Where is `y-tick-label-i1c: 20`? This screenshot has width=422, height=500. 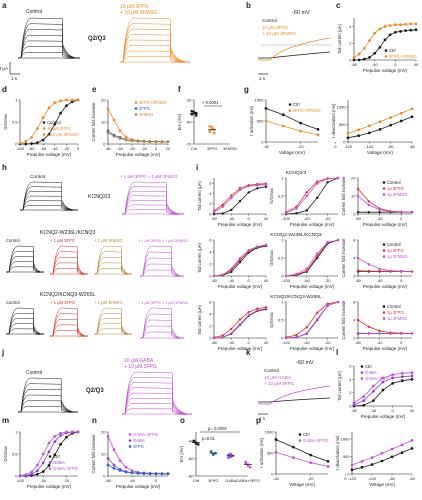
y-tick-label-i1c: 20 is located at coordinates (353, 178).